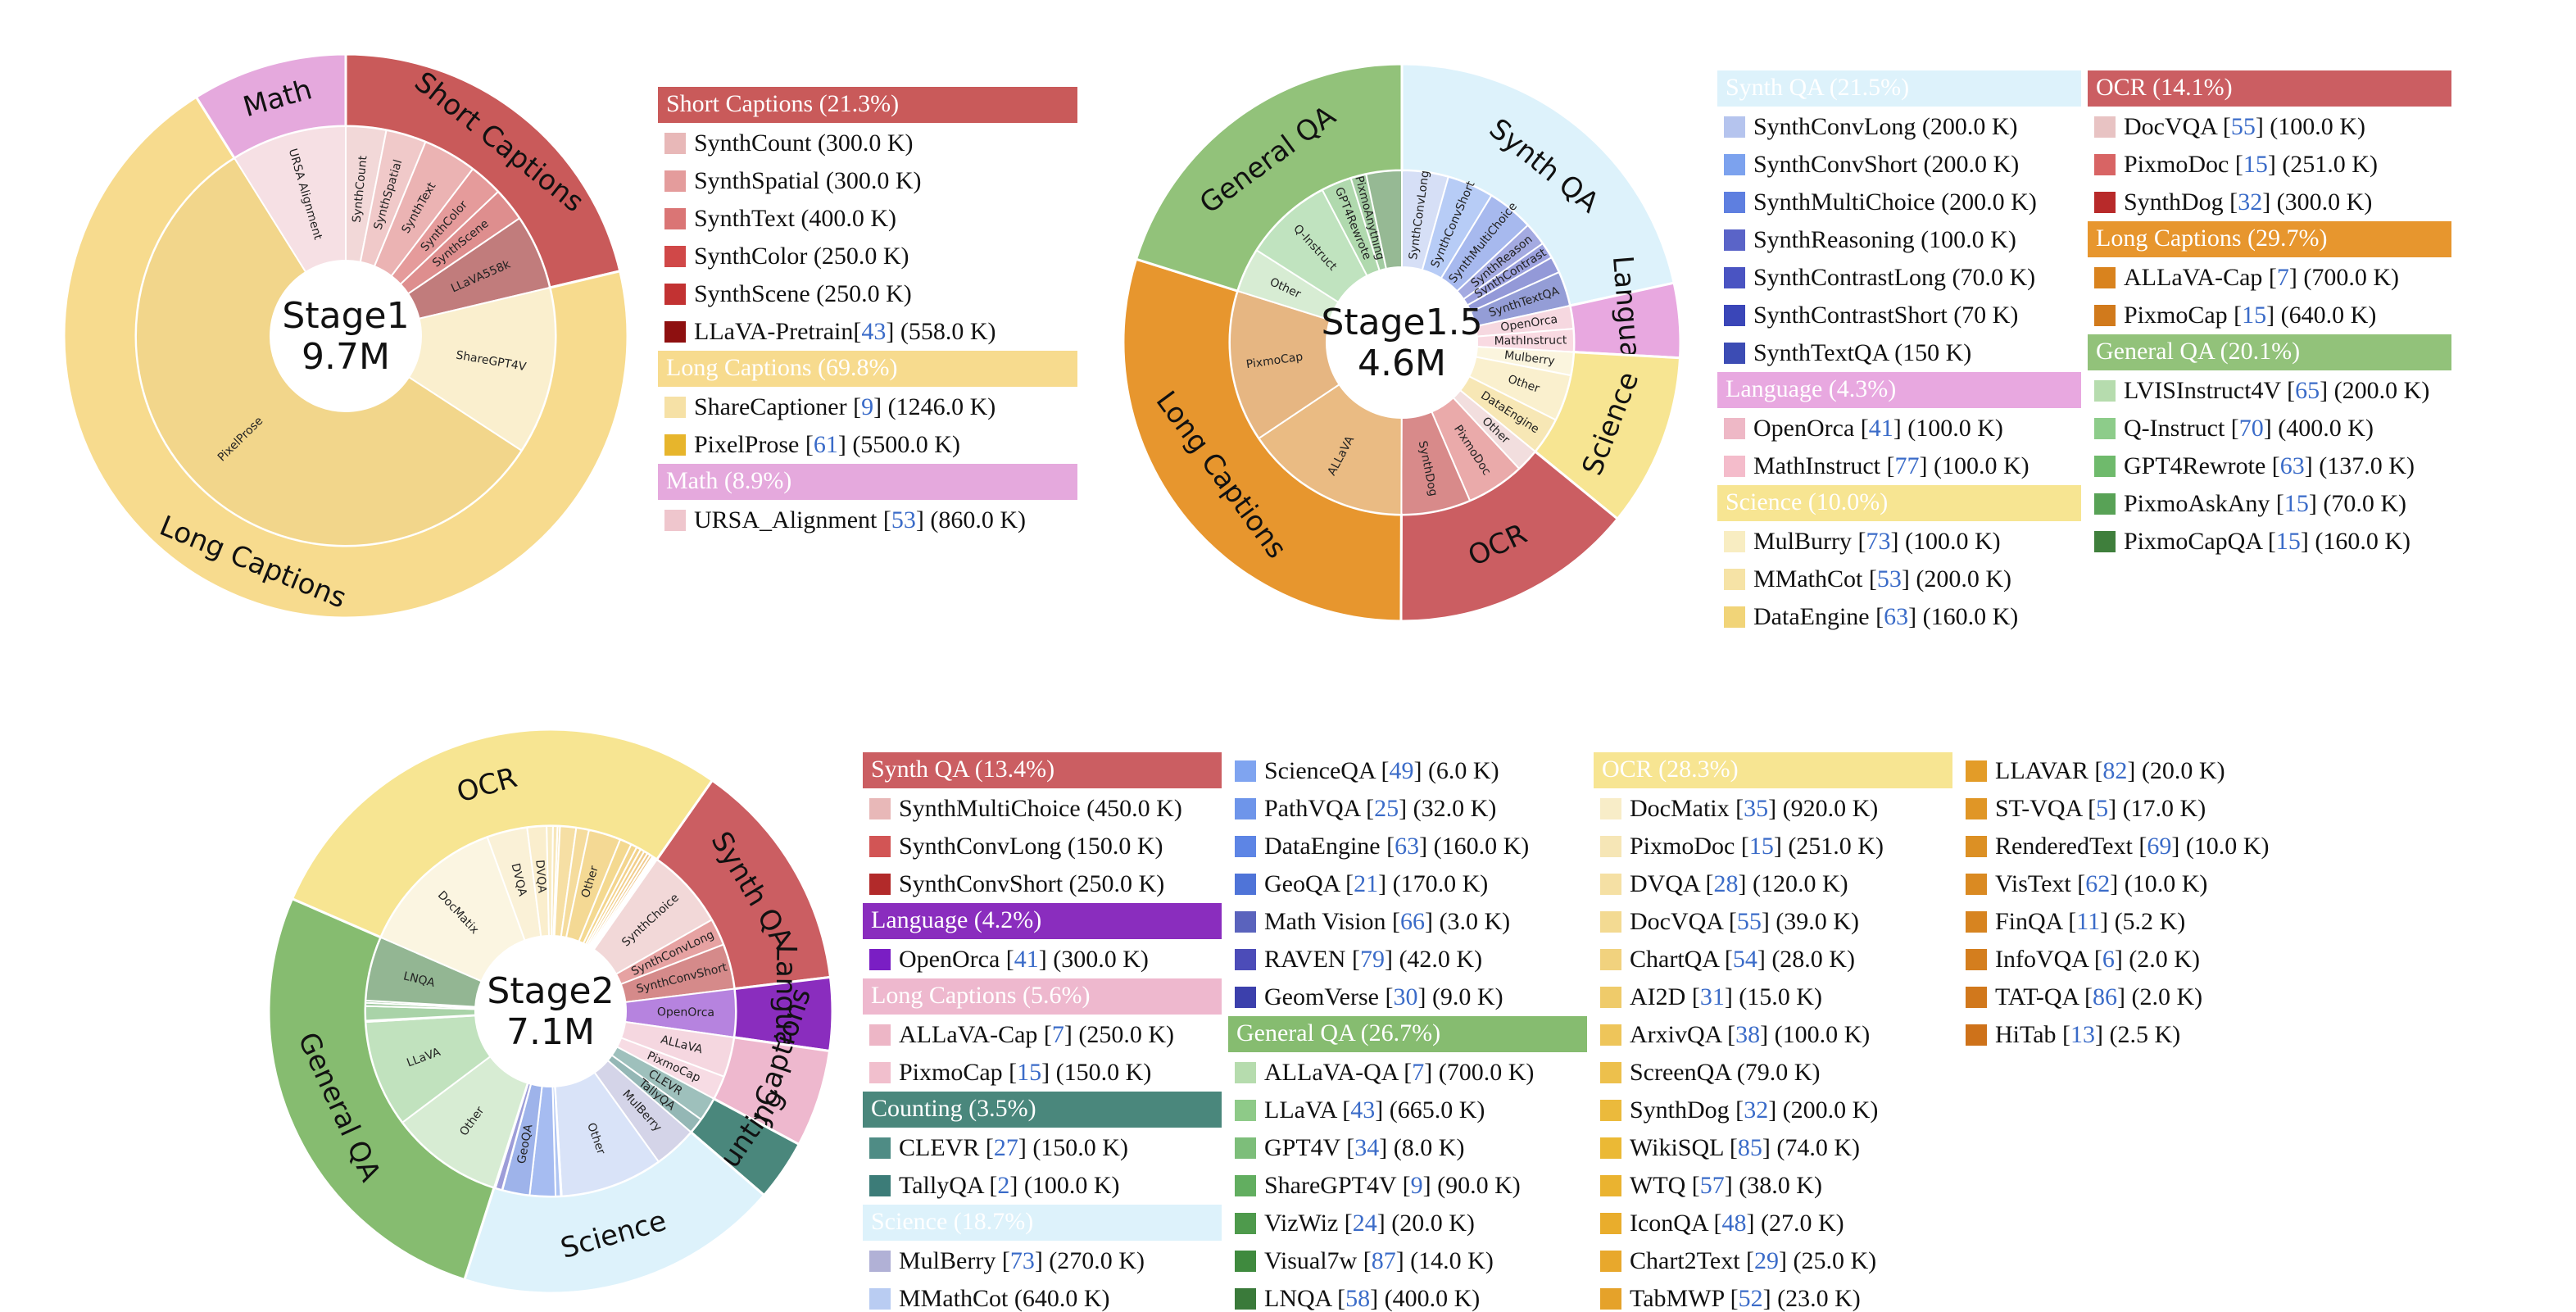 This screenshot has height=1312, width=2576. I want to click on center-hole, so click(345, 336).